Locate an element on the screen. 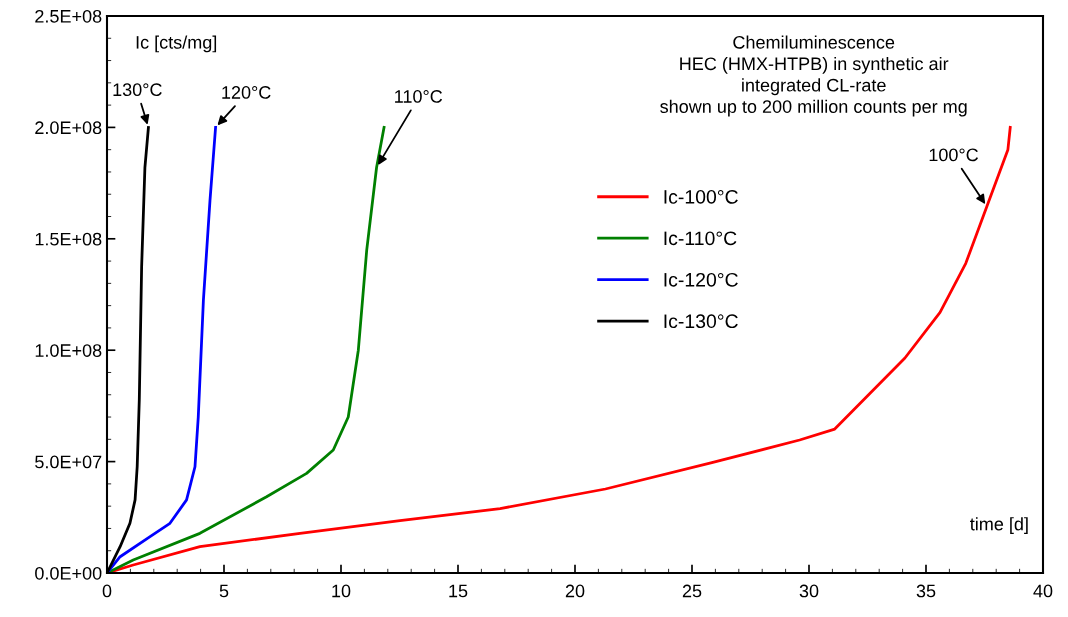 The height and width of the screenshot is (617, 1068). annotation: 110°C is located at coordinates (419, 96).